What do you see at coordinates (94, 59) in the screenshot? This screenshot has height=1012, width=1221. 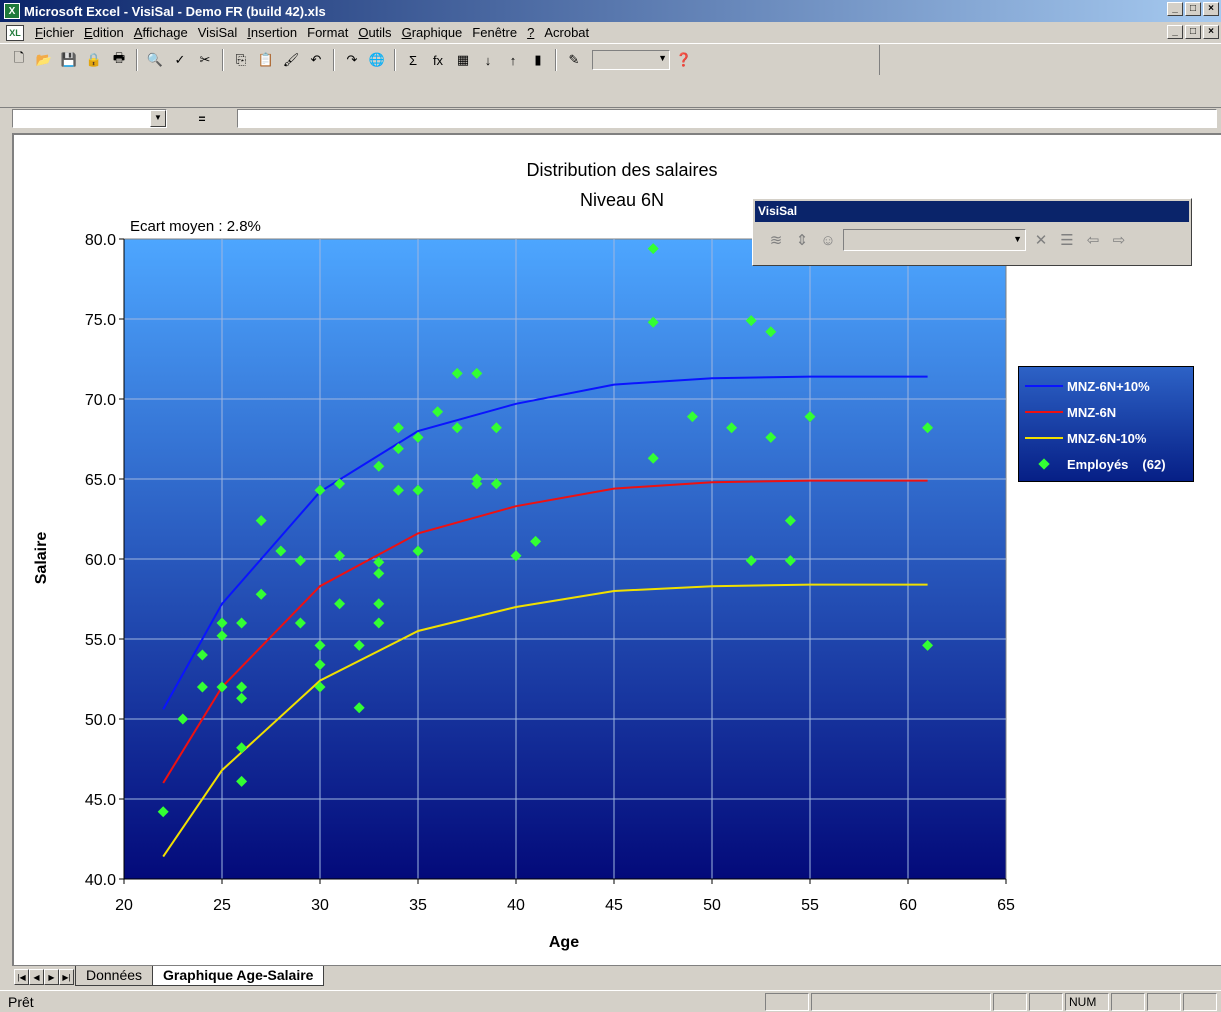 I see `permission-icon: 🔒` at bounding box center [94, 59].